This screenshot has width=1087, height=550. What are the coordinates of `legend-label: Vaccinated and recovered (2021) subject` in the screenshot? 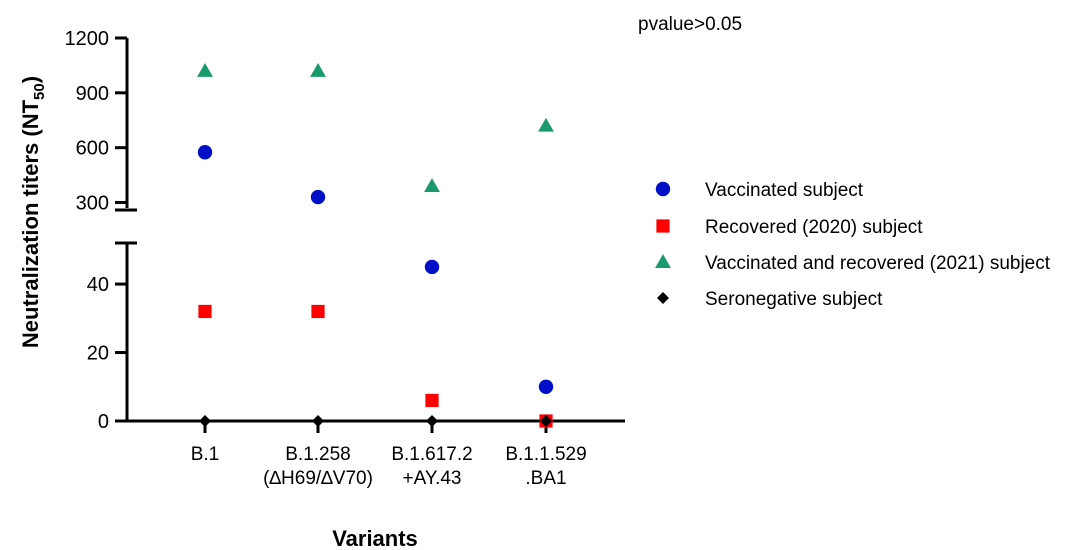 It's located at (878, 263).